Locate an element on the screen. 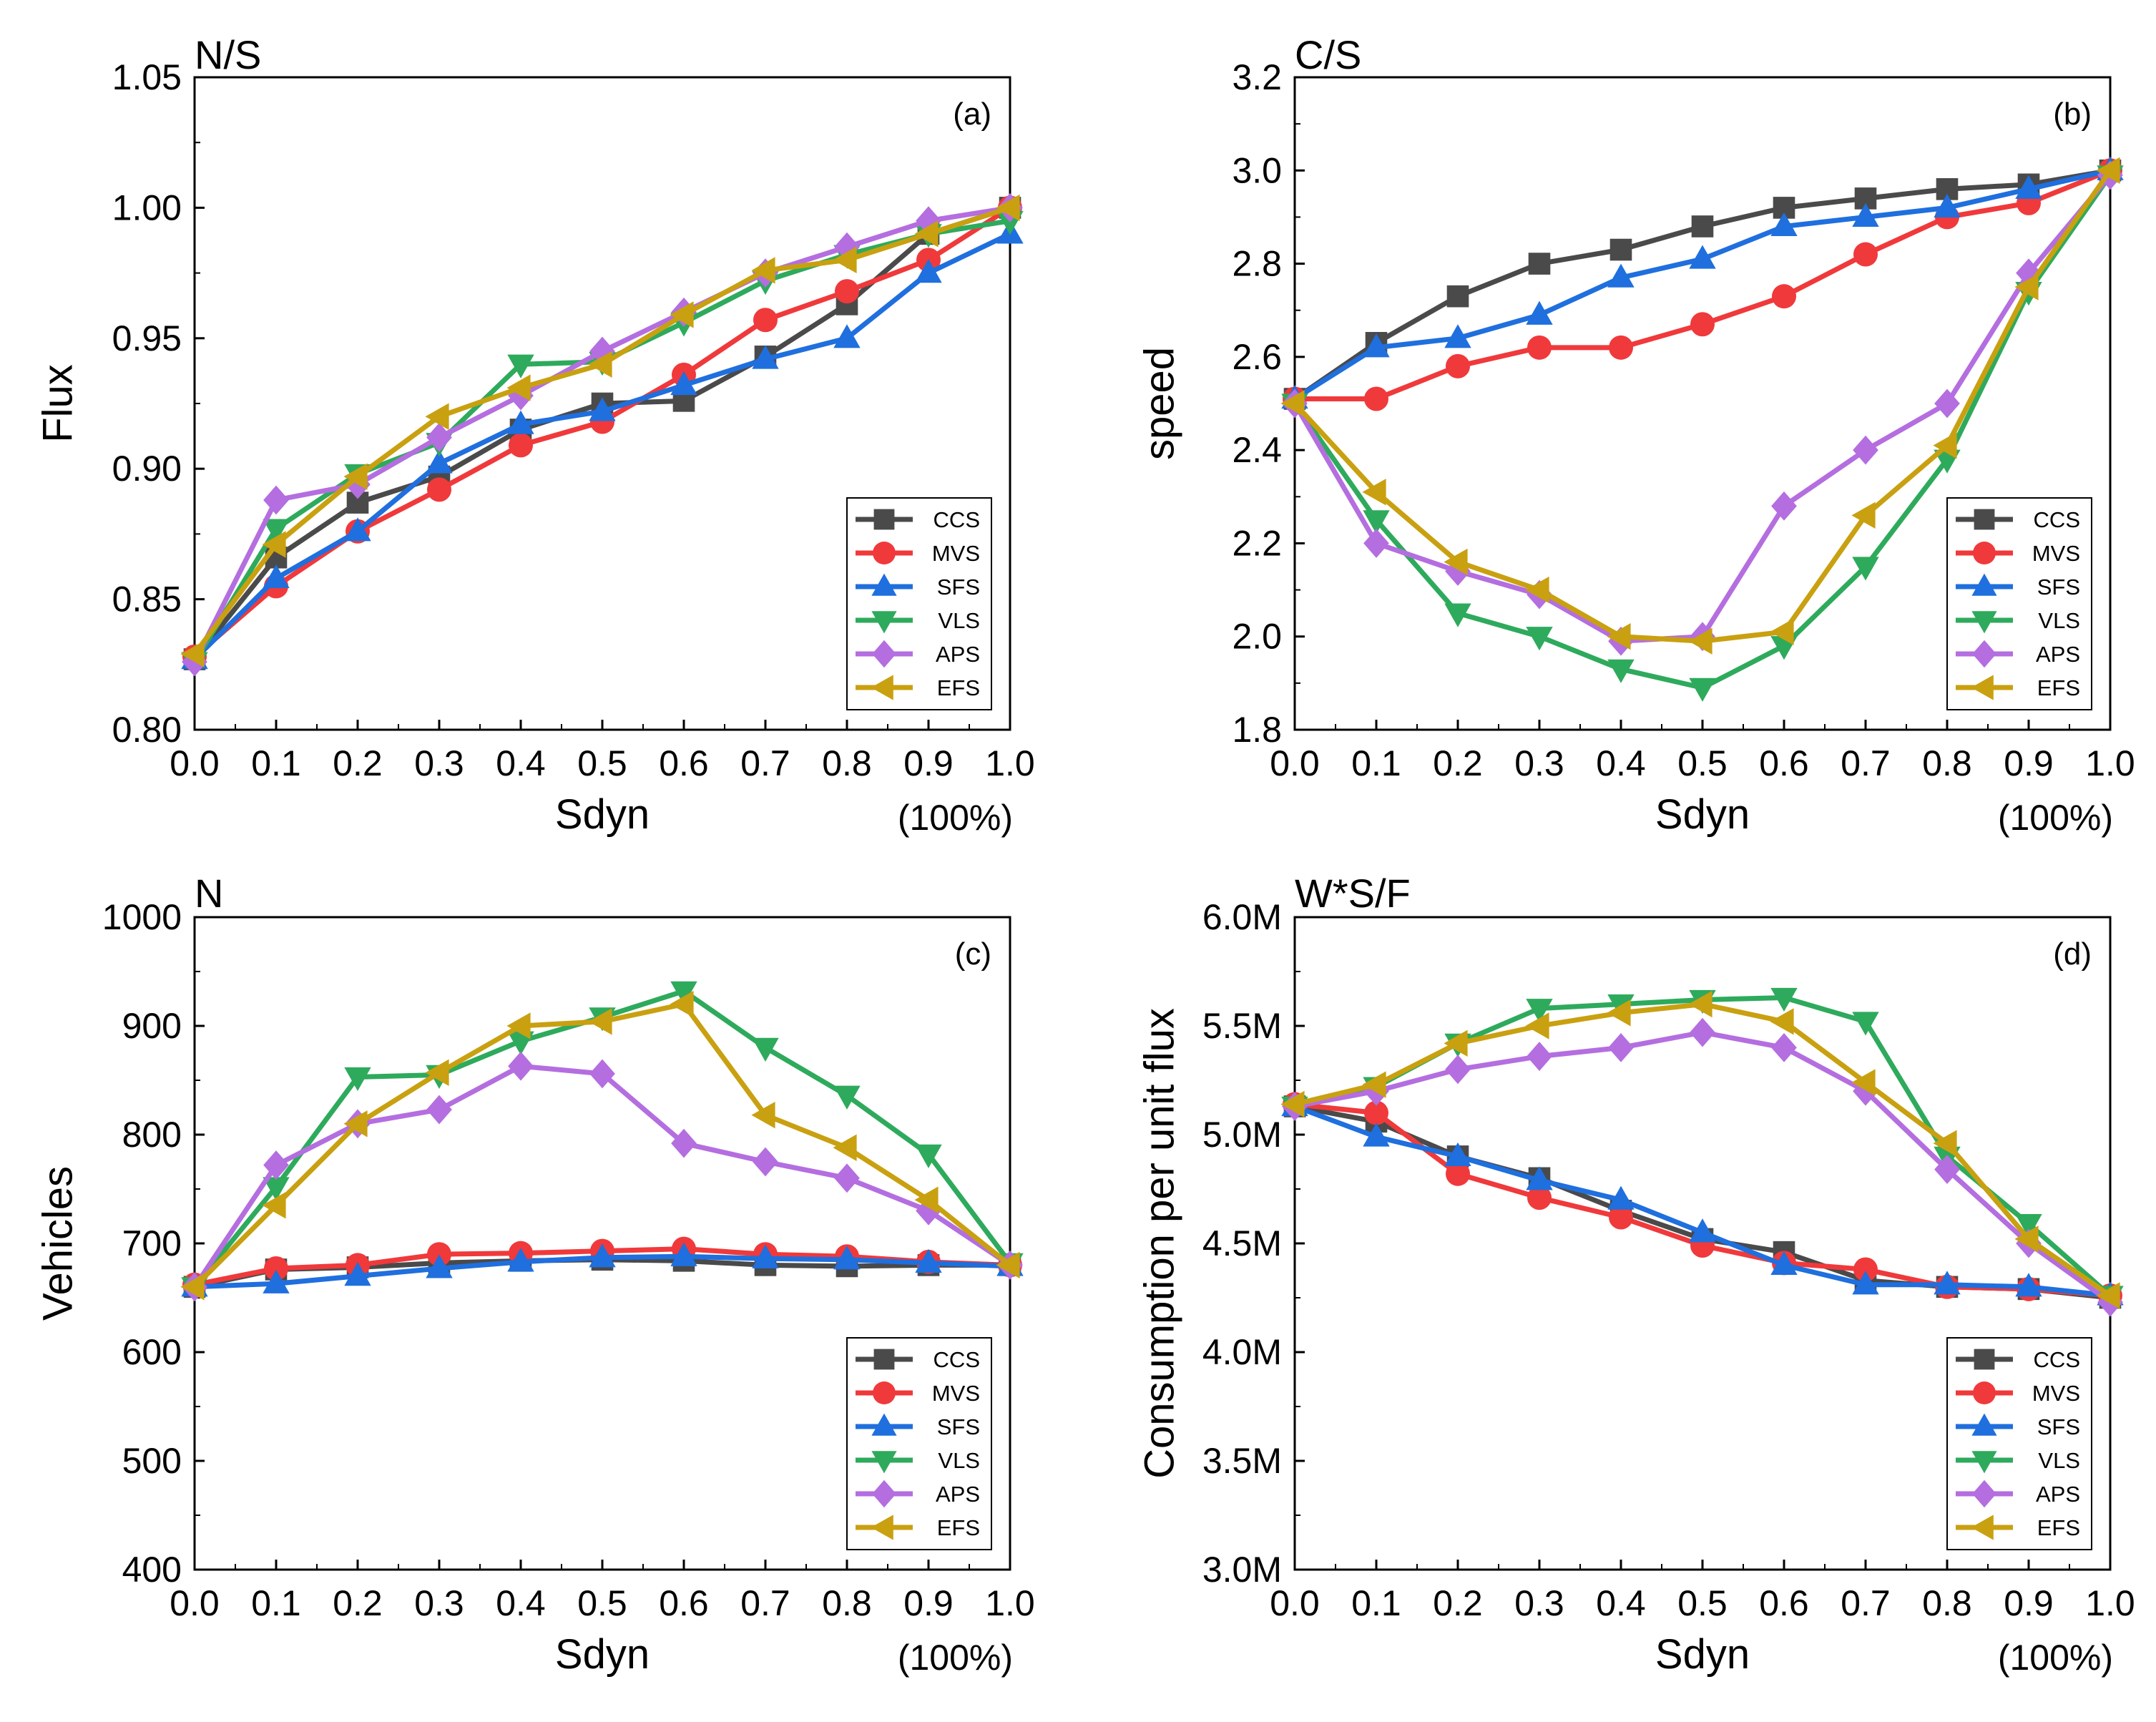 This screenshot has width=2156, height=1722. panel-title: N/S is located at coordinates (228, 54).